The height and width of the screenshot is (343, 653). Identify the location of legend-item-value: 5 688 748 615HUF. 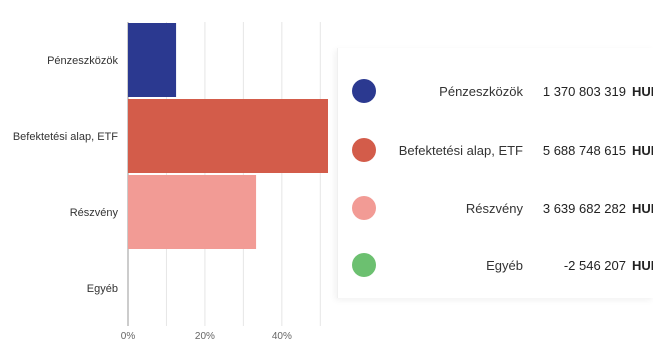
(597, 150).